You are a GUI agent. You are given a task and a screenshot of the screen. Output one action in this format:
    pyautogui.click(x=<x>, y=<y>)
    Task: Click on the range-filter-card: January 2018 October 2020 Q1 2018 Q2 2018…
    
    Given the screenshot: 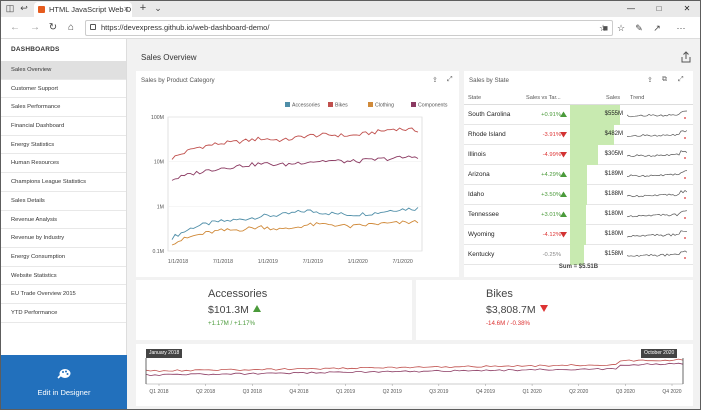 What is the action you would take?
    pyautogui.click(x=414, y=375)
    